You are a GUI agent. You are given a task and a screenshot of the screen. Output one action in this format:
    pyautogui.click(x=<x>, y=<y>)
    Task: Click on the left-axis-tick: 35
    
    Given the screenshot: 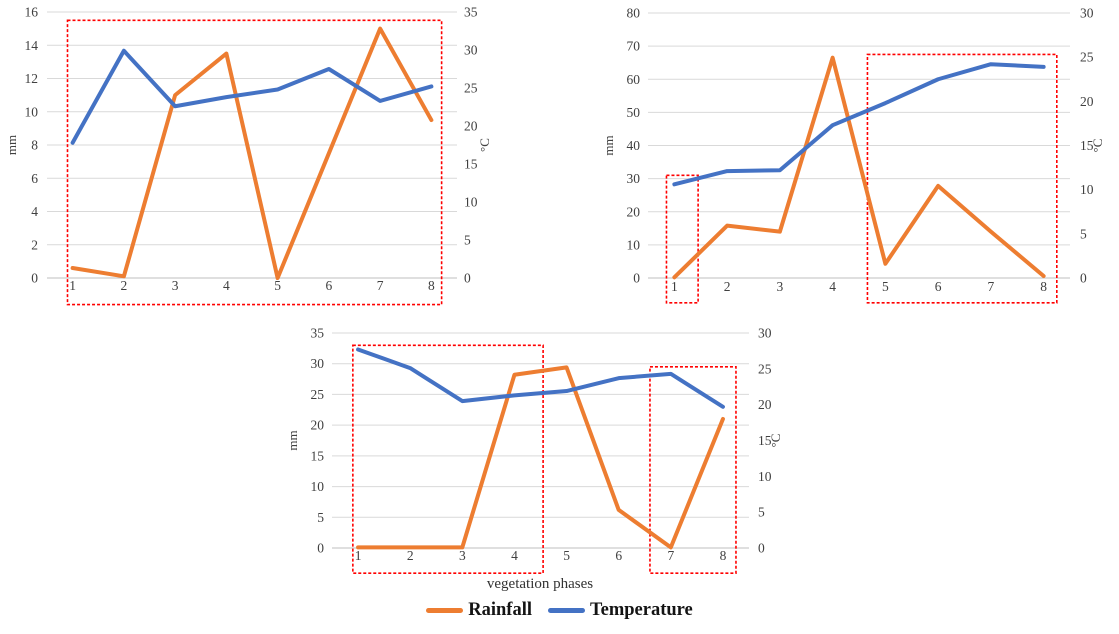 What is the action you would take?
    pyautogui.click(x=318, y=333)
    